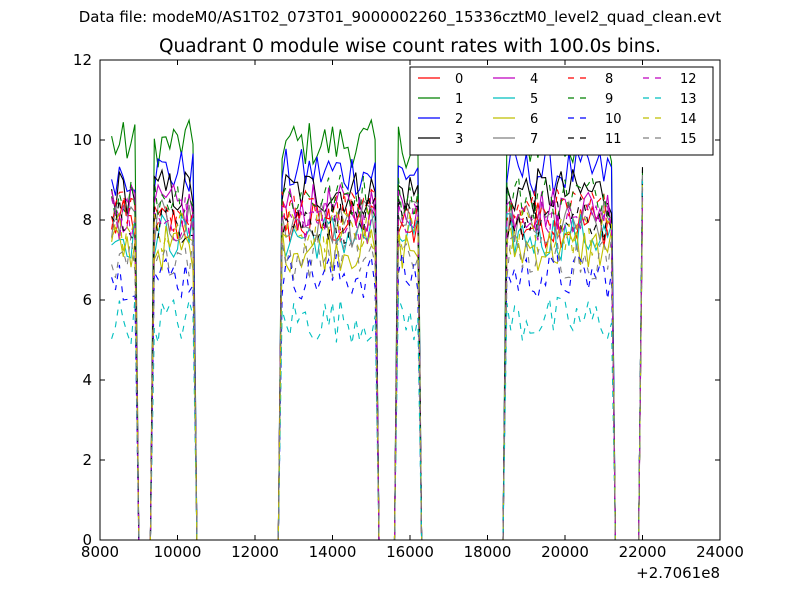  I want to click on y-tick-label: 0, so click(87, 540).